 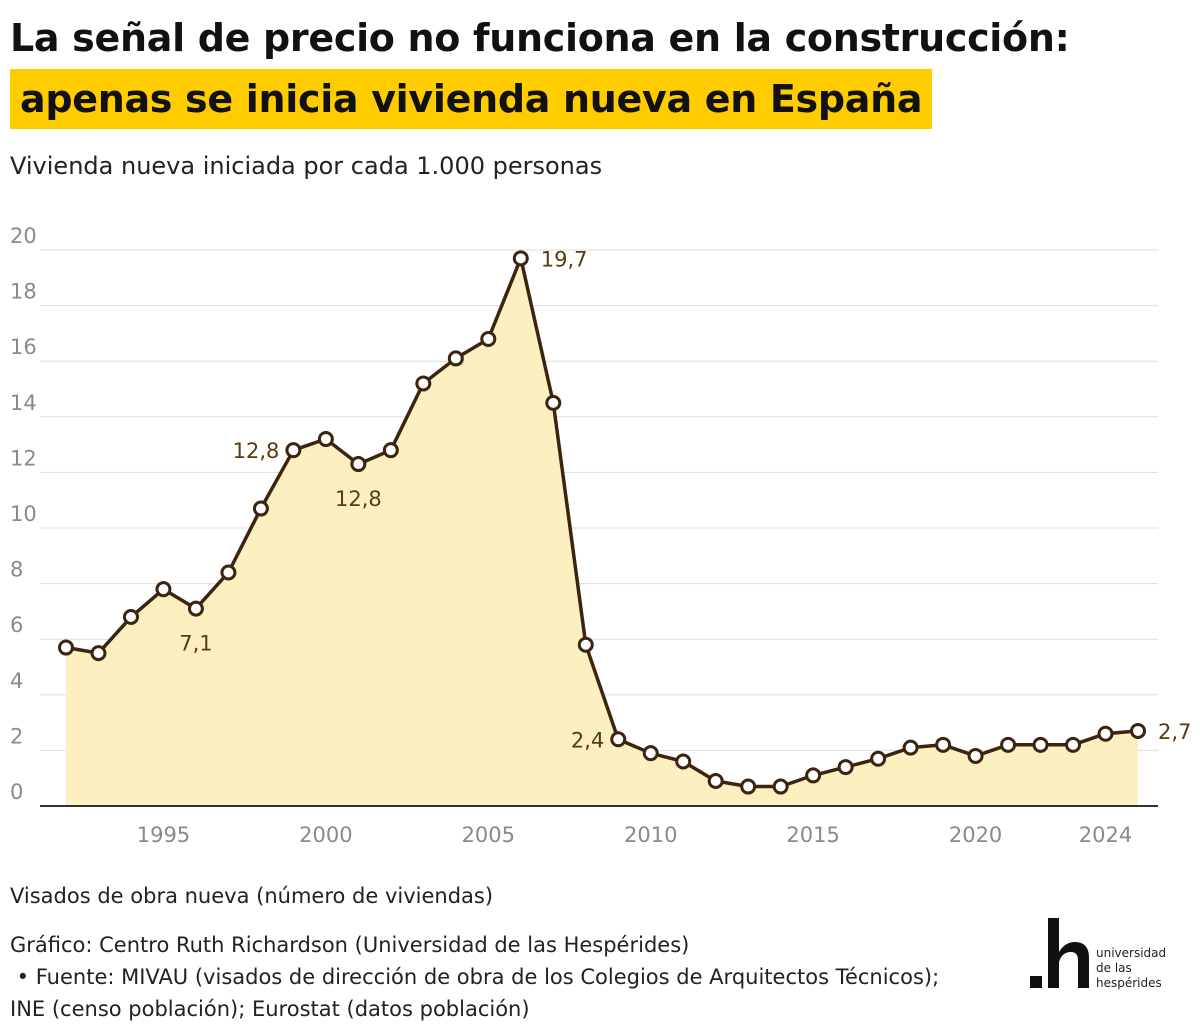 I want to click on data-point-2020, so click(x=975, y=755).